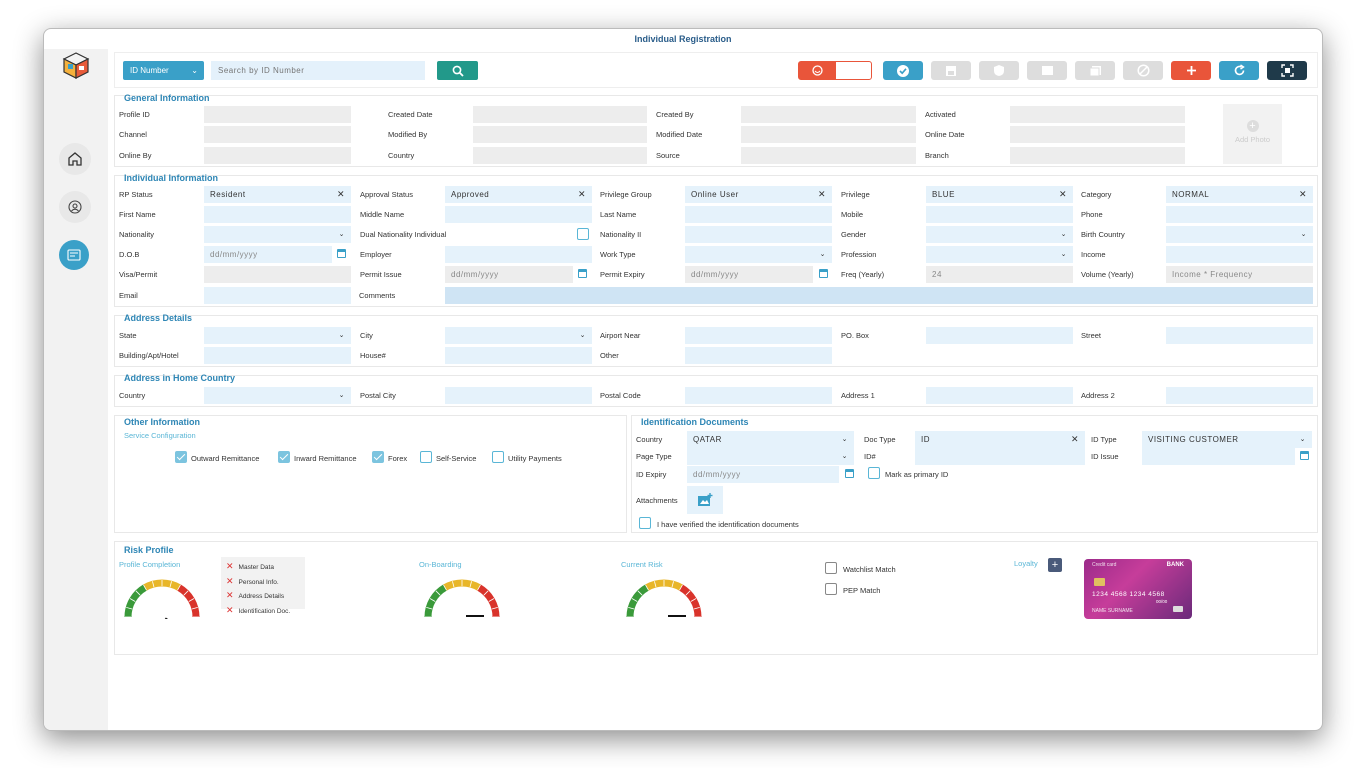 Image resolution: width=1366 pixels, height=768 pixels. Describe the element at coordinates (518, 214) in the screenshot. I see `middle-name-input` at that location.